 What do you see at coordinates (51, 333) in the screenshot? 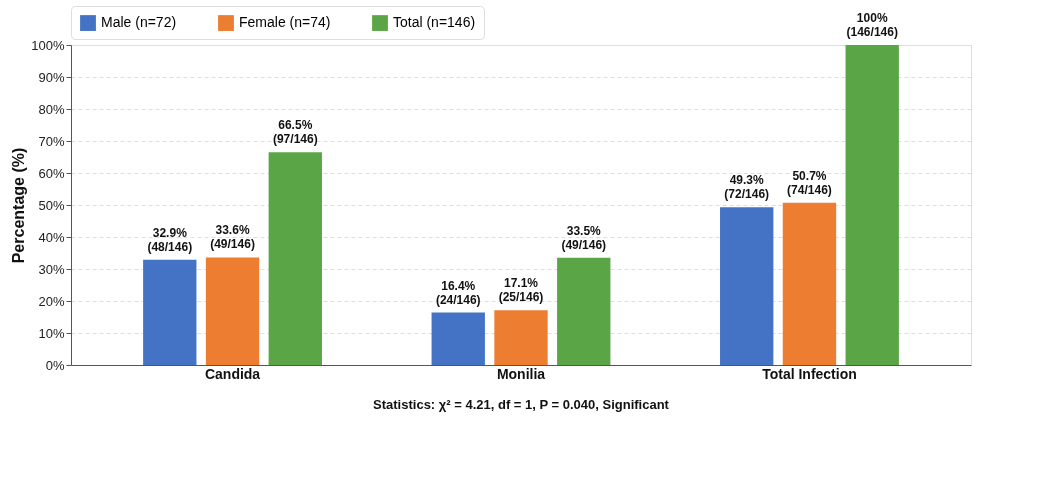
I see `y-tick-label: 10%` at bounding box center [51, 333].